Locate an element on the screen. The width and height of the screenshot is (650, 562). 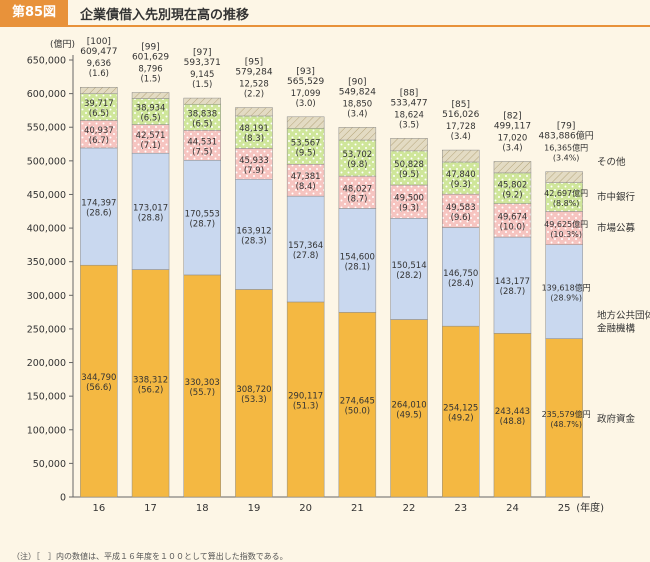
segment-share-label: (28.4) is located at coordinates (461, 284).